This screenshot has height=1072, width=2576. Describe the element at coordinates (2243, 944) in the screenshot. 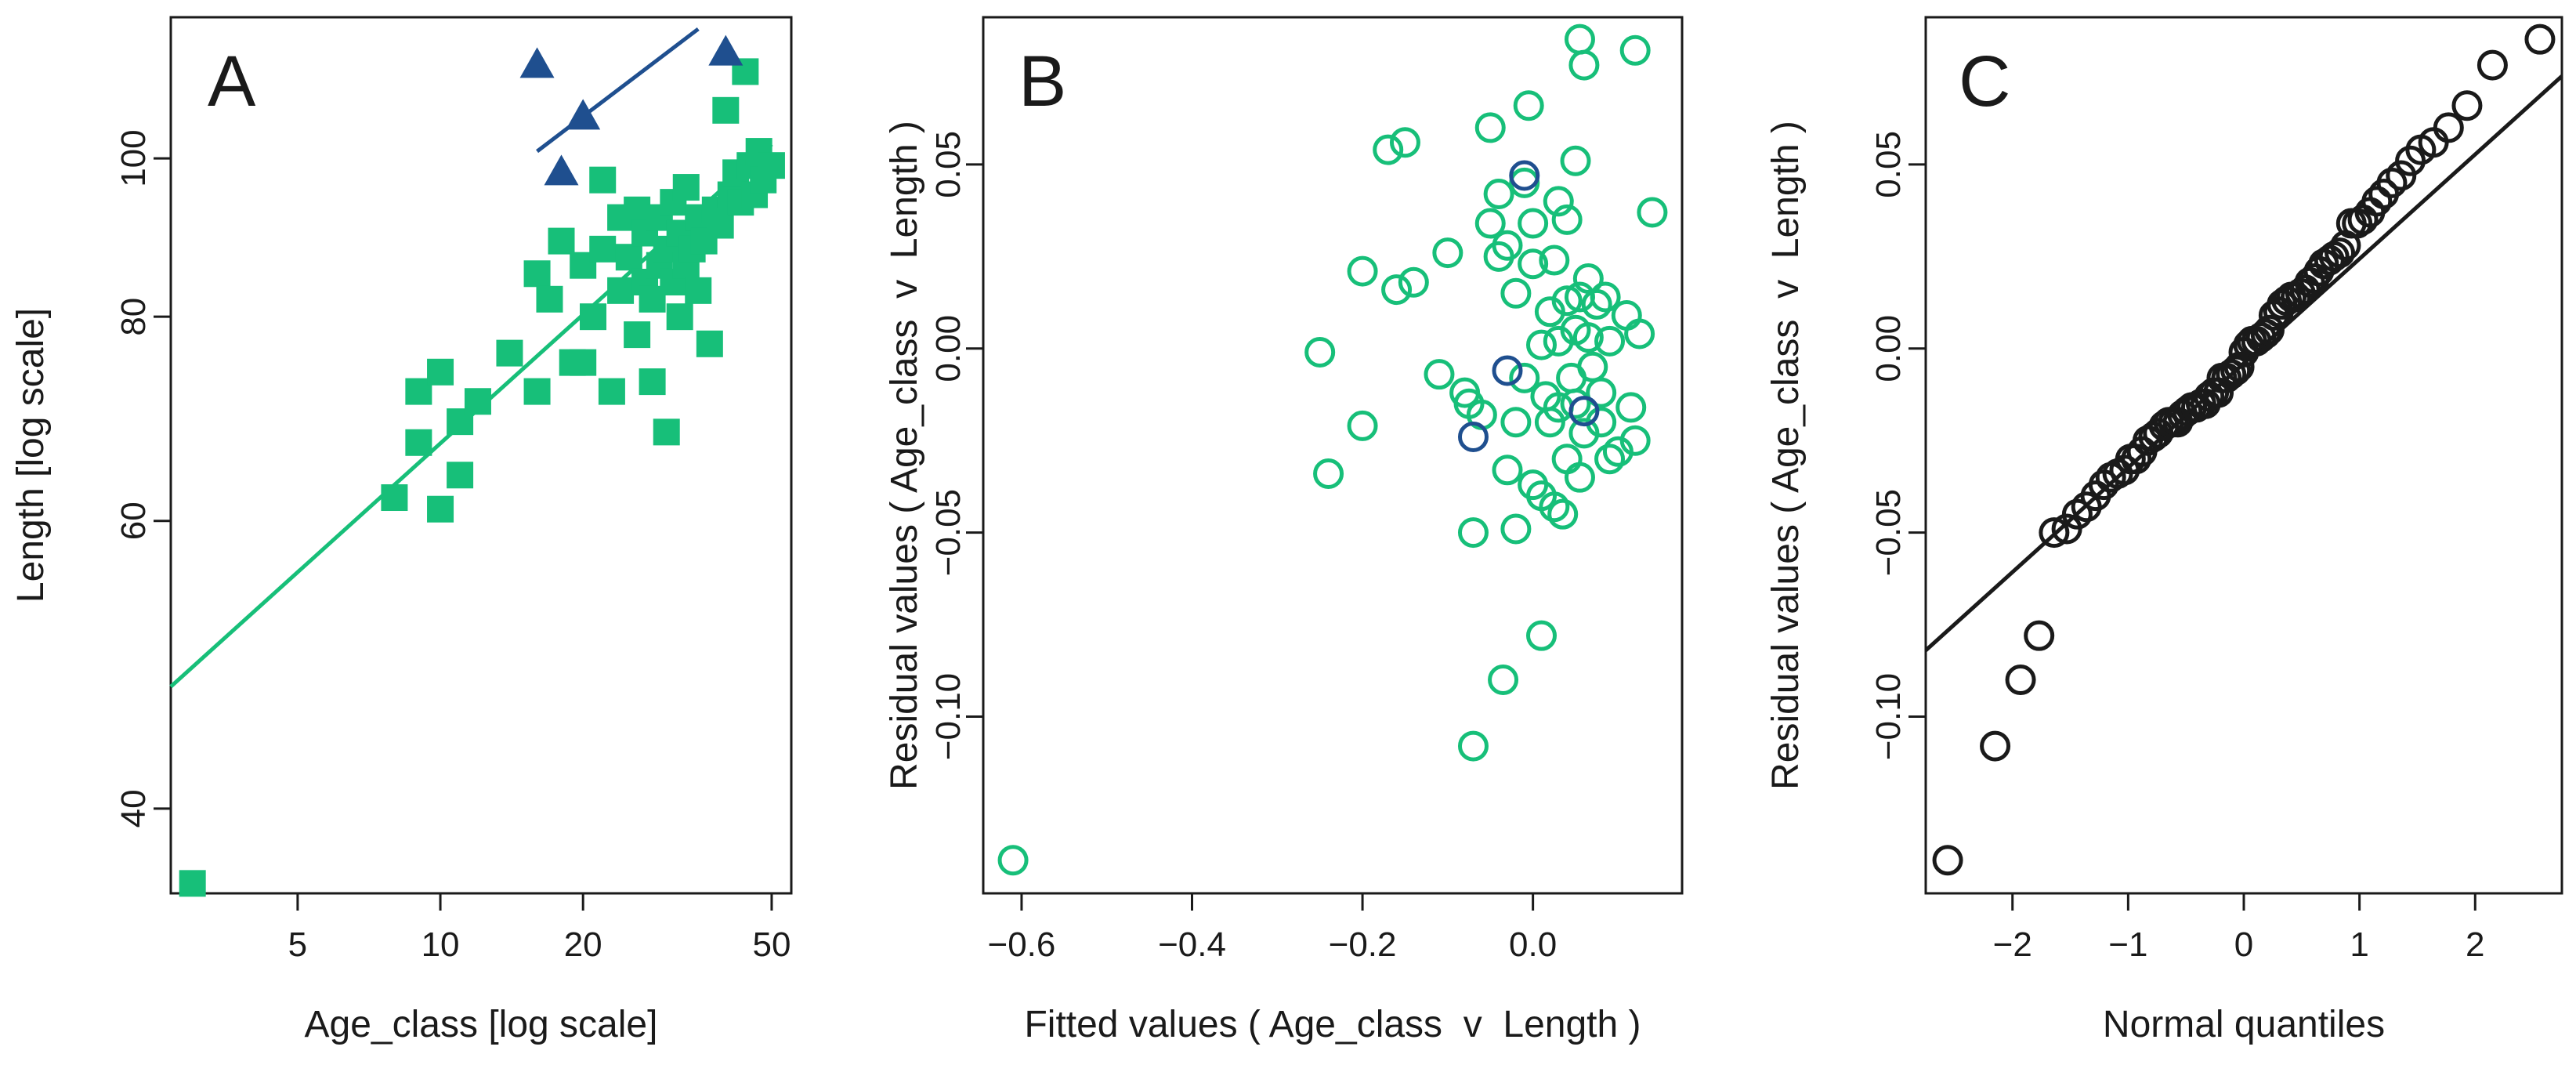

I see `panel-c-x-tick-label: 0` at that location.